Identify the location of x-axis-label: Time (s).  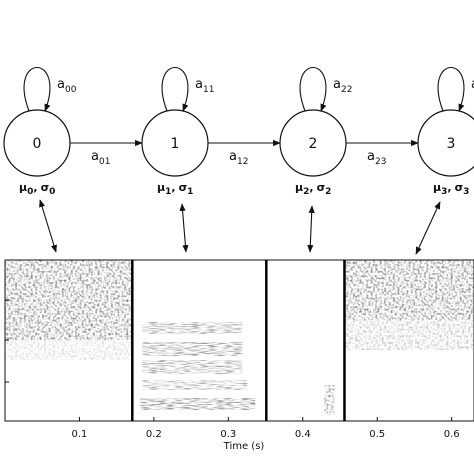
(244, 446).